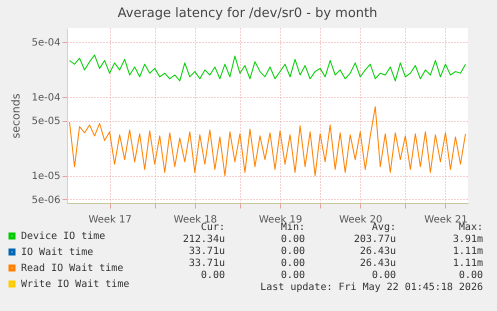 This screenshot has height=311, width=497. Describe the element at coordinates (46, 200) in the screenshot. I see `y-tick-label: 5e-06` at that location.